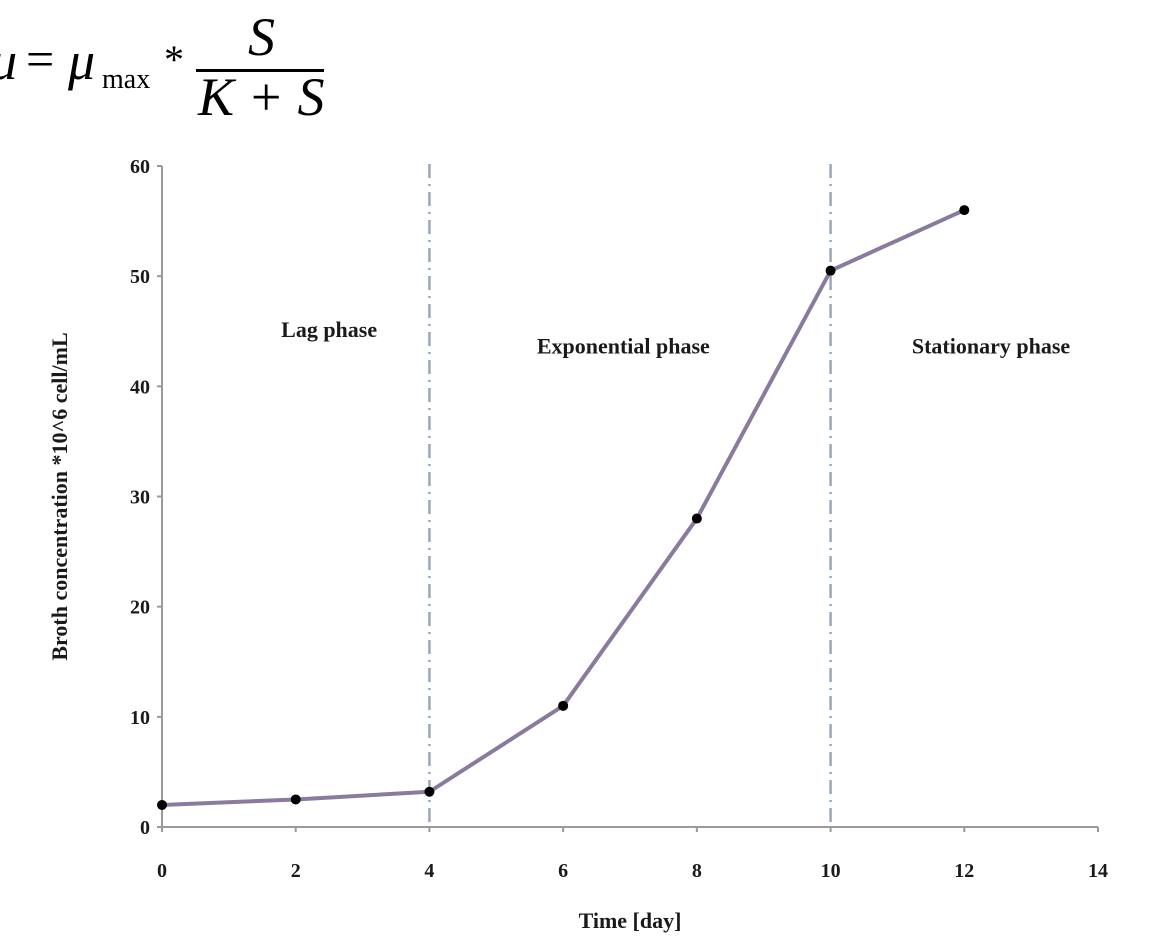  What do you see at coordinates (329, 329) in the screenshot?
I see `phase-label: Lag phase` at bounding box center [329, 329].